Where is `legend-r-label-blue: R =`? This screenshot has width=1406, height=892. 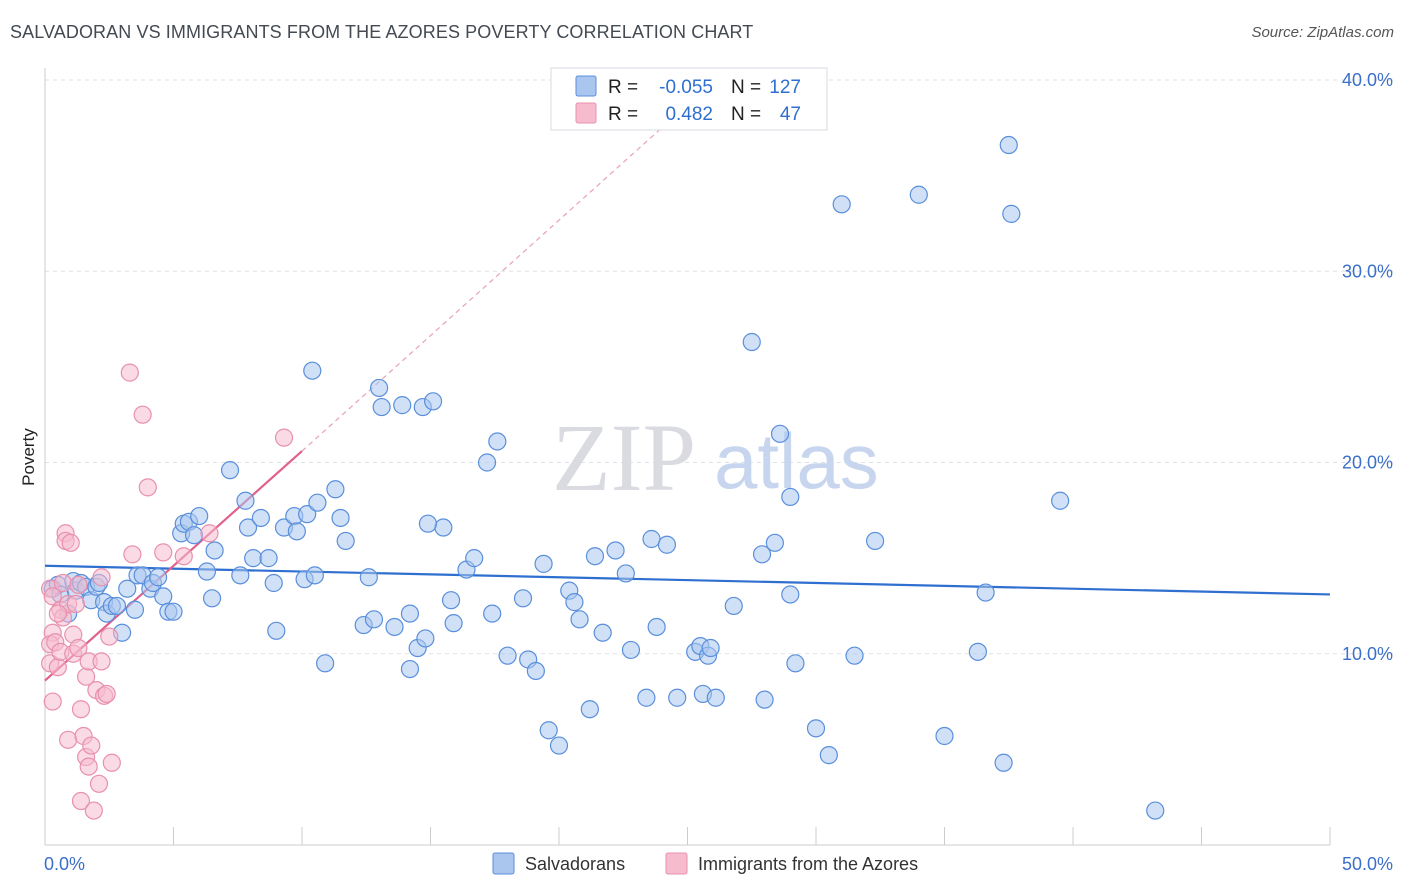 legend-r-label-blue: R = is located at coordinates (623, 87).